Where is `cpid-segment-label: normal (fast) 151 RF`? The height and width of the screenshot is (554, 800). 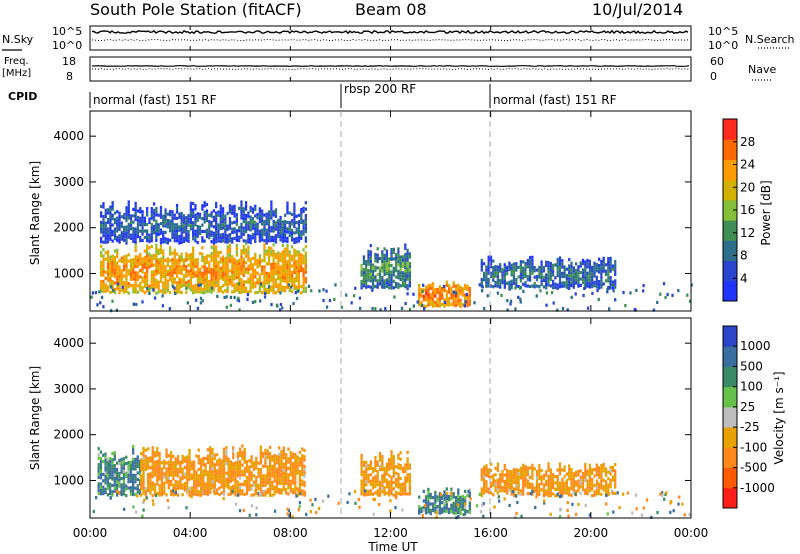 cpid-segment-label: normal (fast) 151 RF is located at coordinates (155, 100).